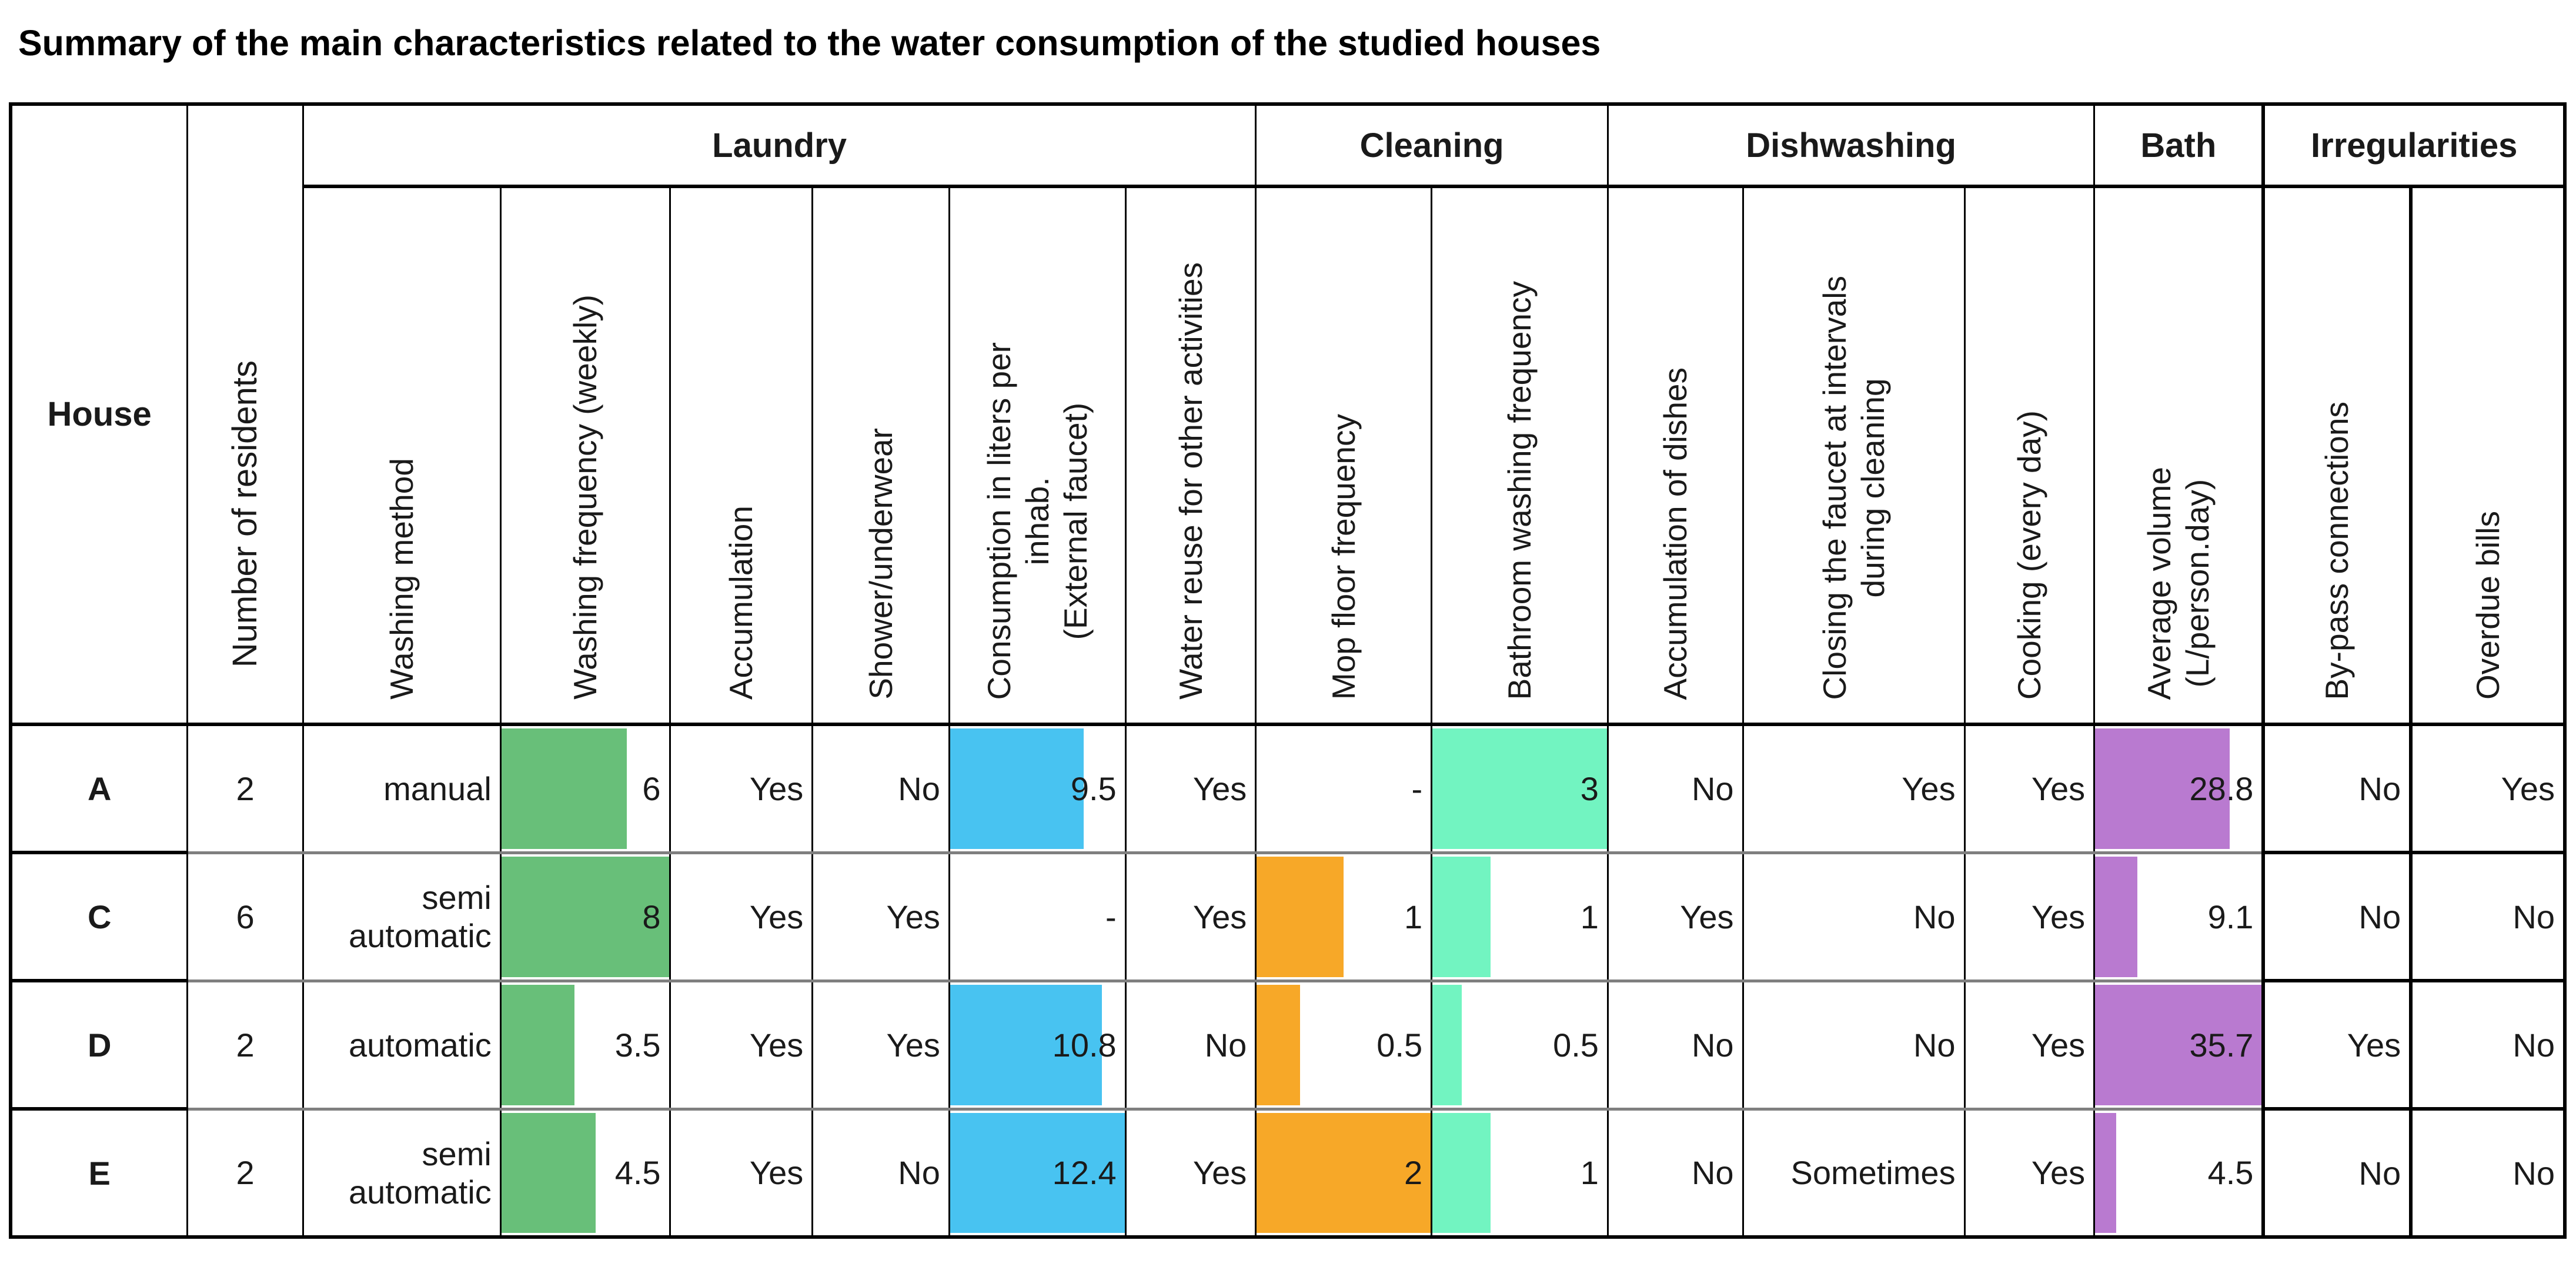  I want to click on header-number-of-residents: Number of residents, so click(244, 415).